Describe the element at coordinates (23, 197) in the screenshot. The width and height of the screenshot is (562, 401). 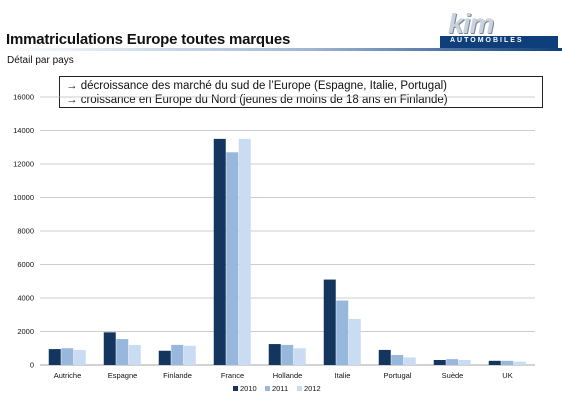
I see `y-tick-label: 10000` at that location.